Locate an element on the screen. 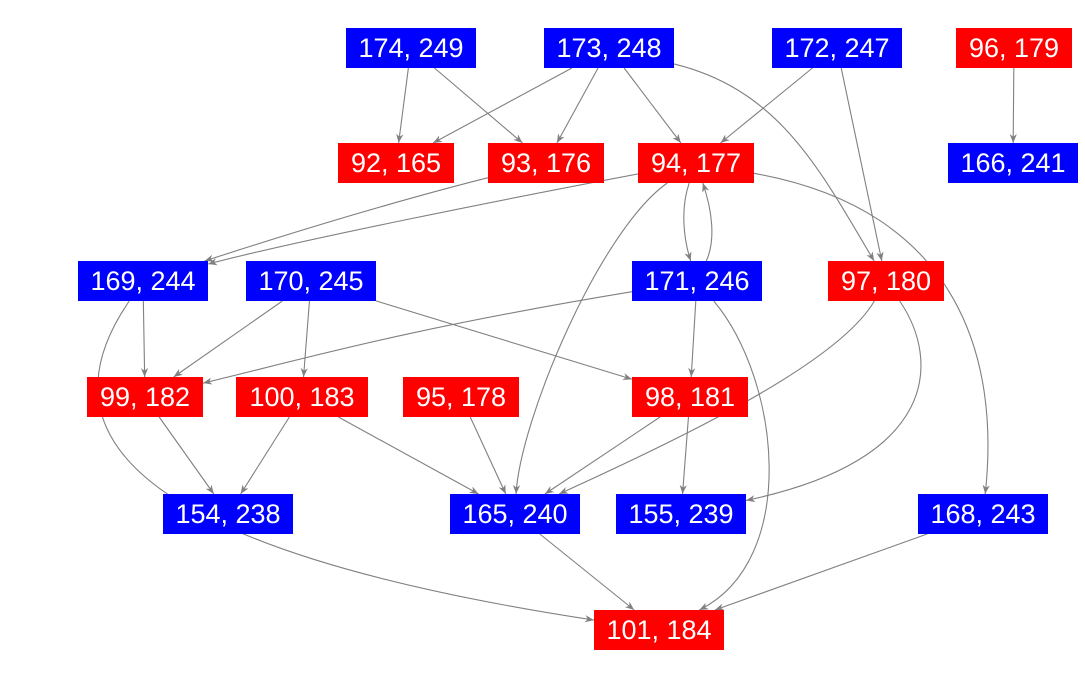 This screenshot has width=1085, height=675. node-165_240: 165, 240 is located at coordinates (515, 514).